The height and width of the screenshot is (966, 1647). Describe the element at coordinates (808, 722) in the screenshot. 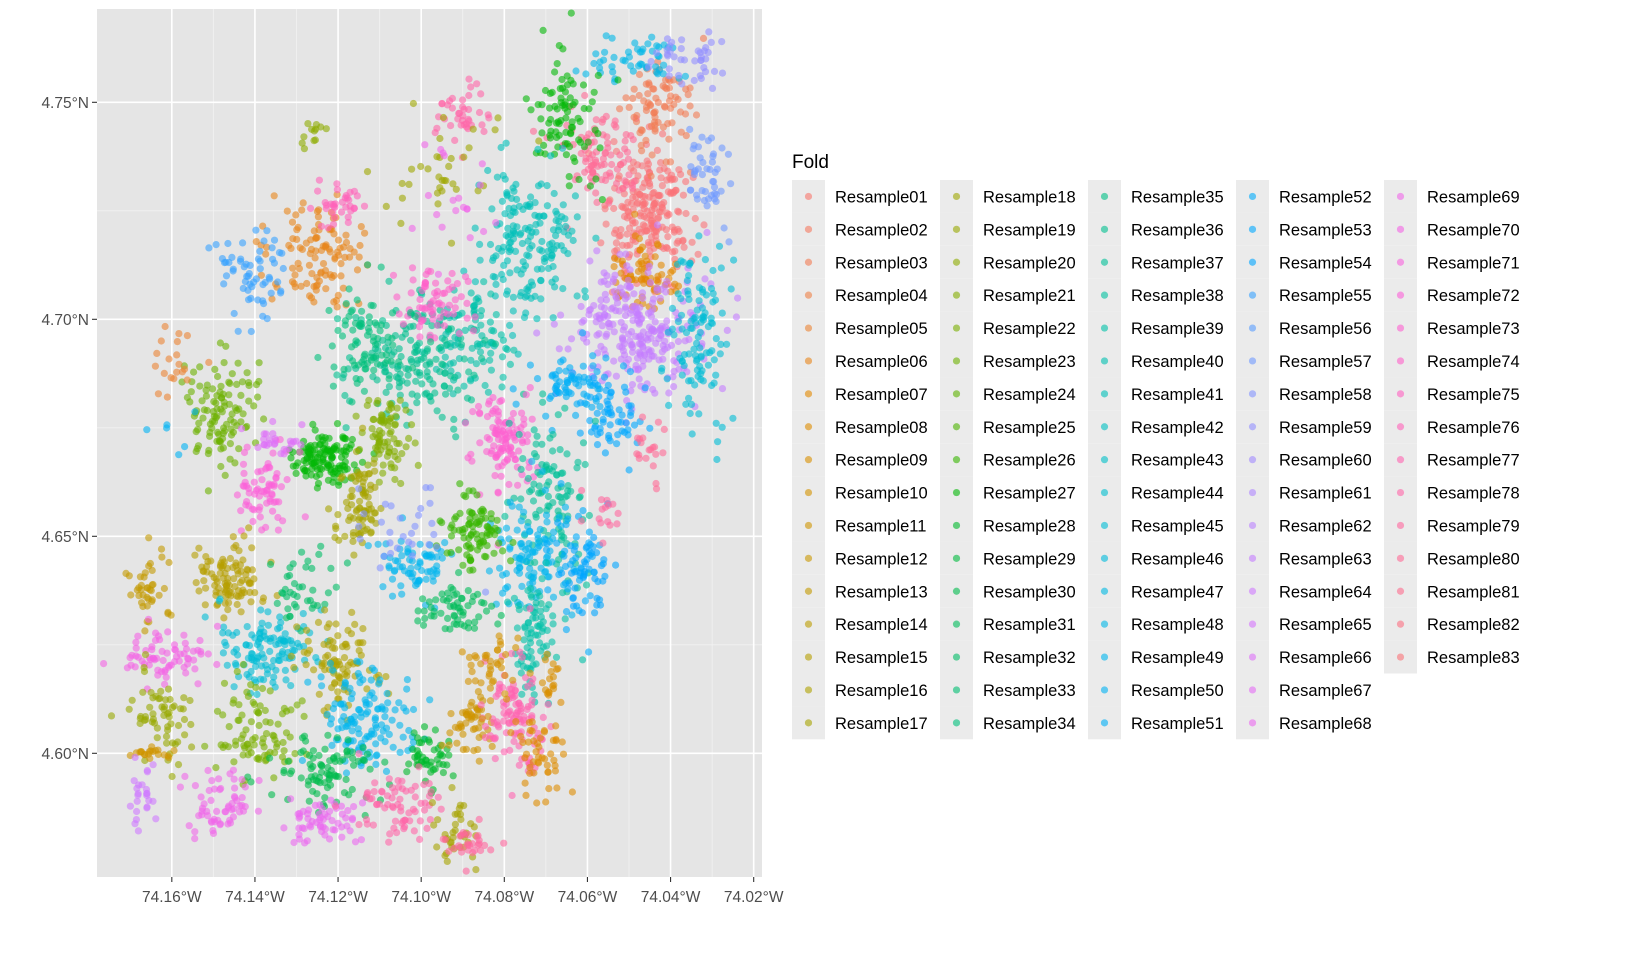

I see `legend-swatch` at that location.